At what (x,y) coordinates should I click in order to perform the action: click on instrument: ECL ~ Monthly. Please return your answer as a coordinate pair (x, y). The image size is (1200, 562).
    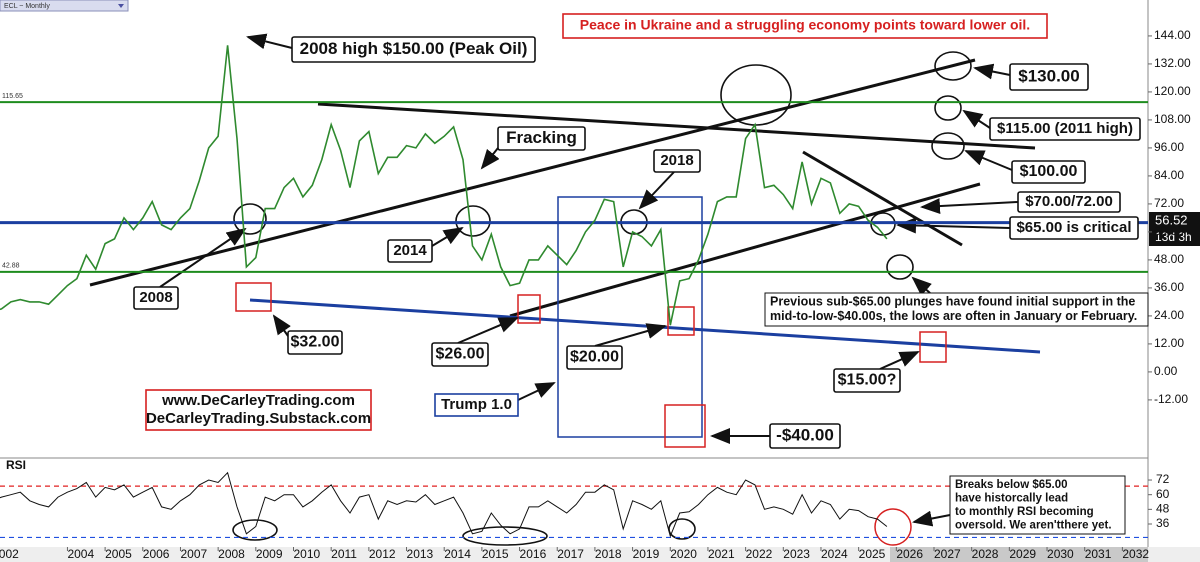
    Looking at the image, I should click on (27, 6).